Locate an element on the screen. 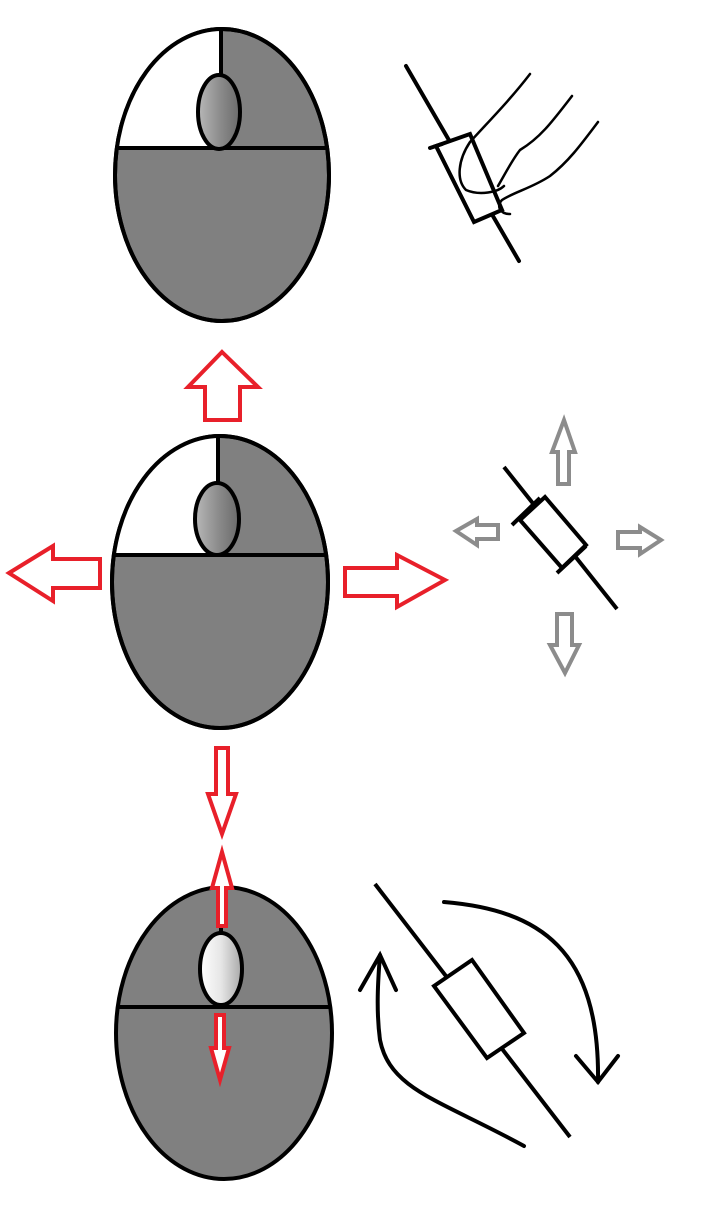 This screenshot has width=711, height=1224. finger-icon is located at coordinates (502, 163).